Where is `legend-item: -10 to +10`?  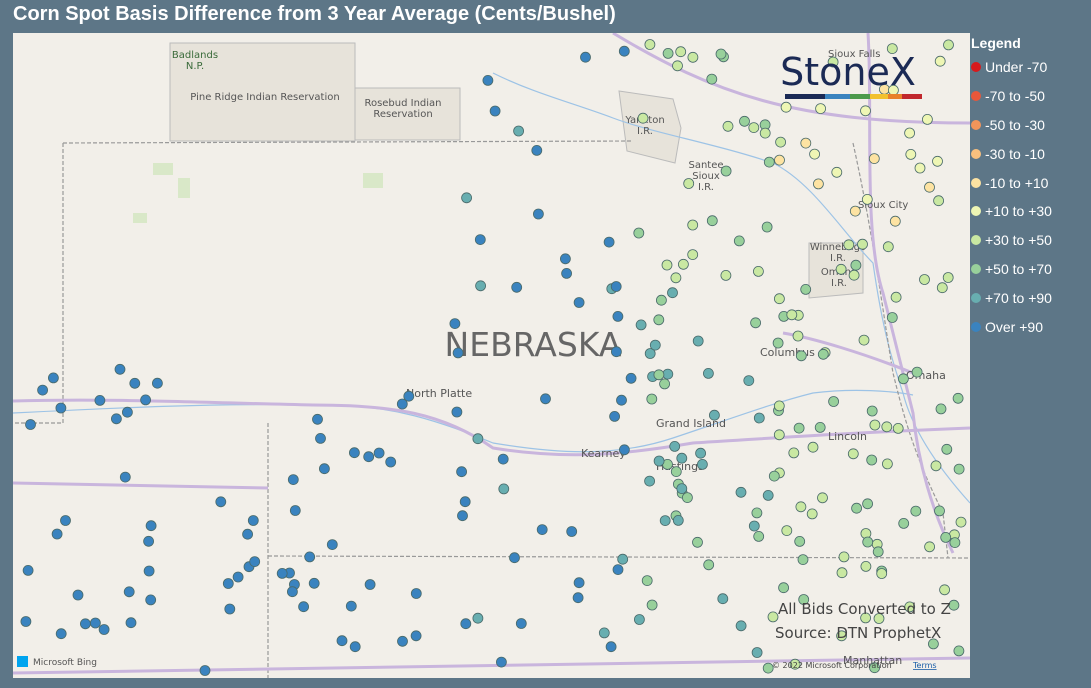 legend-item: -10 to +10 is located at coordinates (1030, 182).